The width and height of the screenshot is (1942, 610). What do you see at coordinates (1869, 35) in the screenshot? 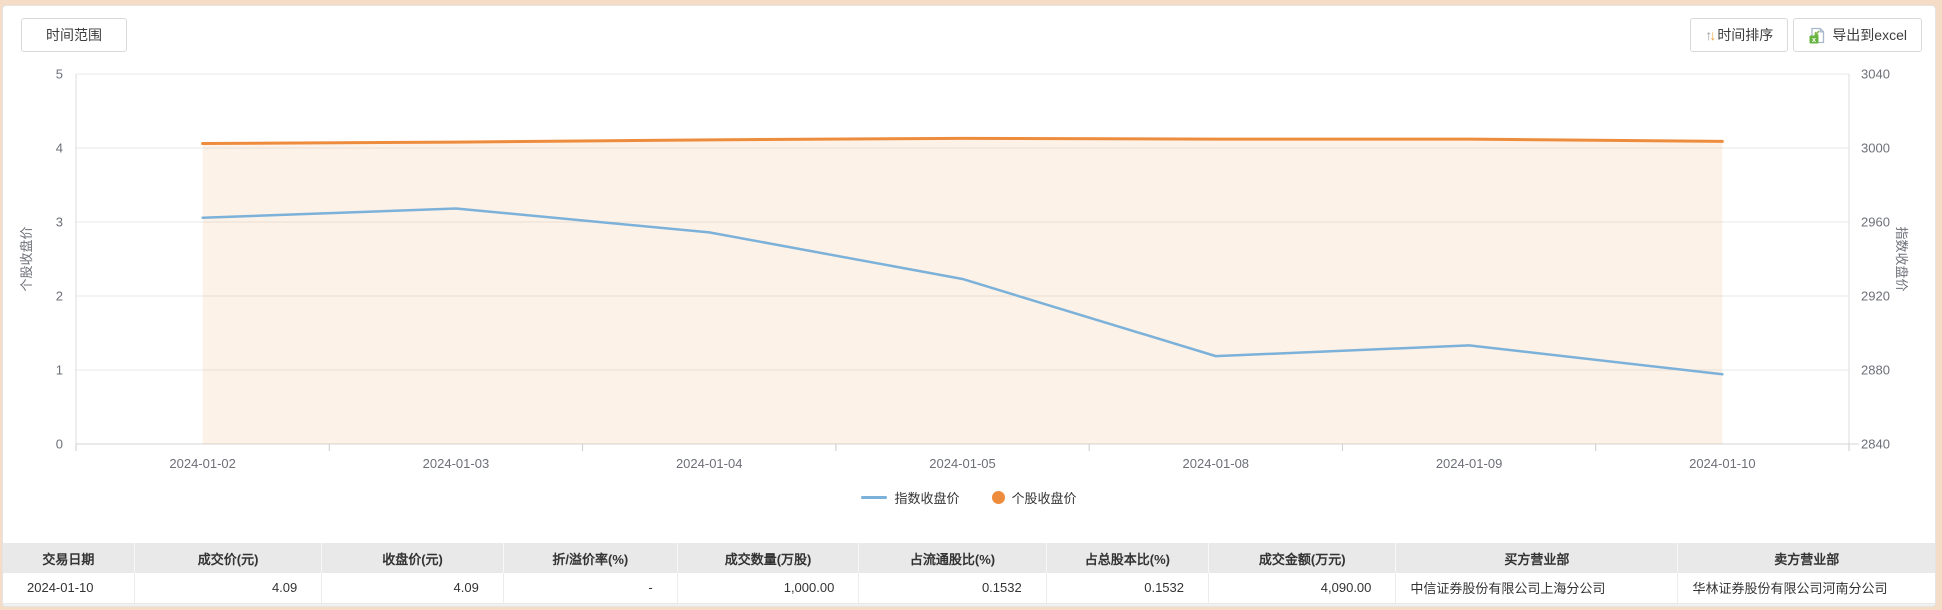
I see `export-excel-label: 导出到excel` at bounding box center [1869, 35].